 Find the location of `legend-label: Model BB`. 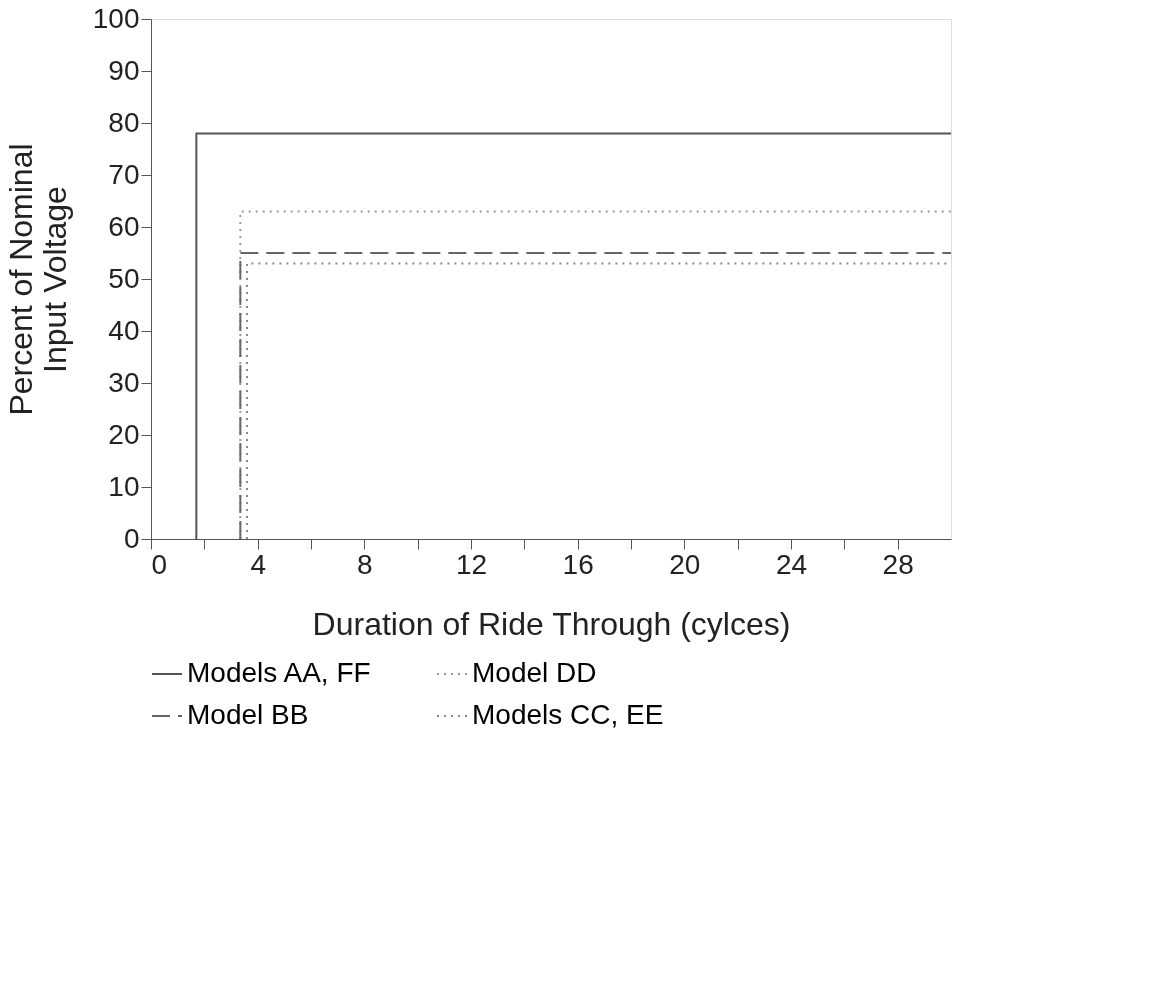

legend-label: Model BB is located at coordinates (248, 714).